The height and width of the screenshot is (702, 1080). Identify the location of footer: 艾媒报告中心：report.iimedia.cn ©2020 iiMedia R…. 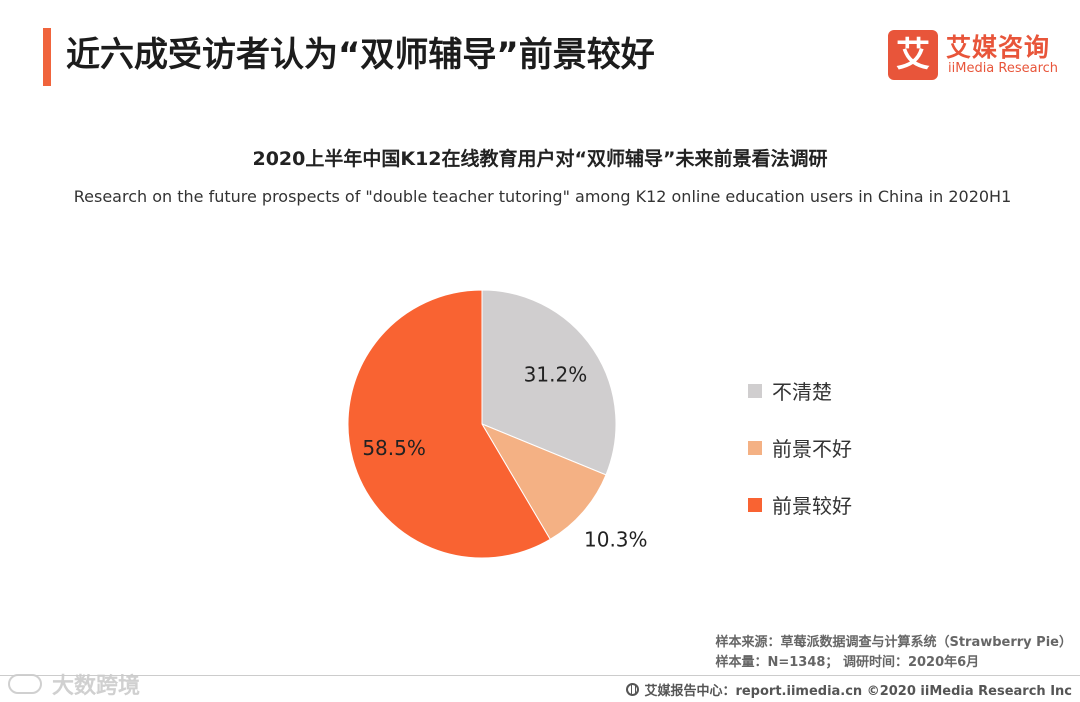
(849, 689).